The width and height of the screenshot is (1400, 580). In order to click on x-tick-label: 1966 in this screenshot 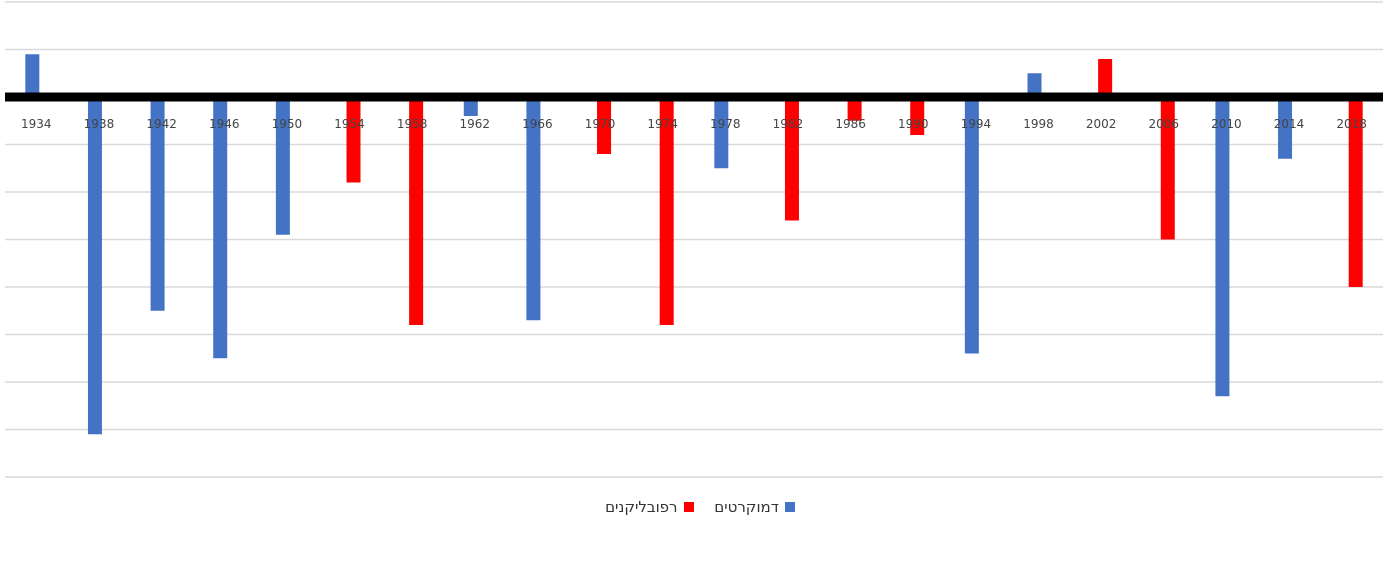, I will do `click(537, 124)`.